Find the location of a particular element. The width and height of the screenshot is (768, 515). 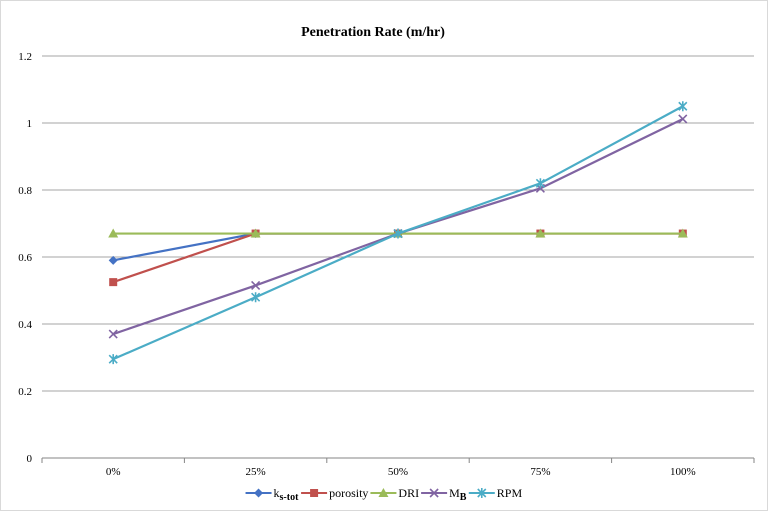

x-tick-label: 50% is located at coordinates (398, 472).